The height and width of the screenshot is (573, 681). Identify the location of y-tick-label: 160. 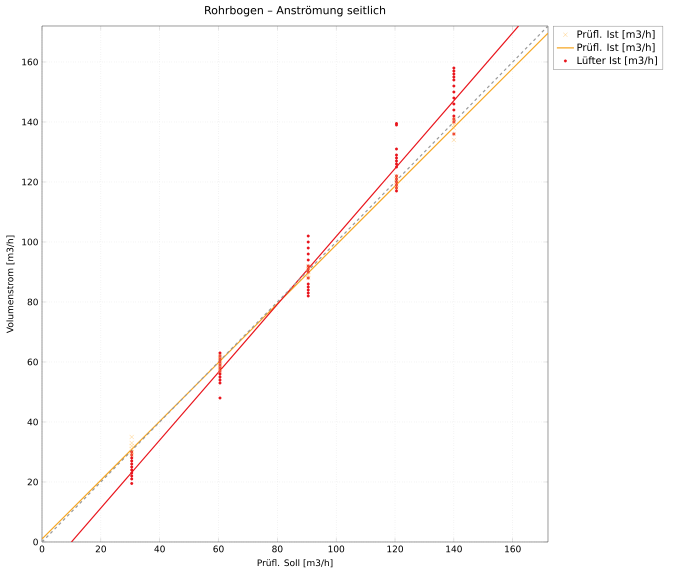
(30, 62).